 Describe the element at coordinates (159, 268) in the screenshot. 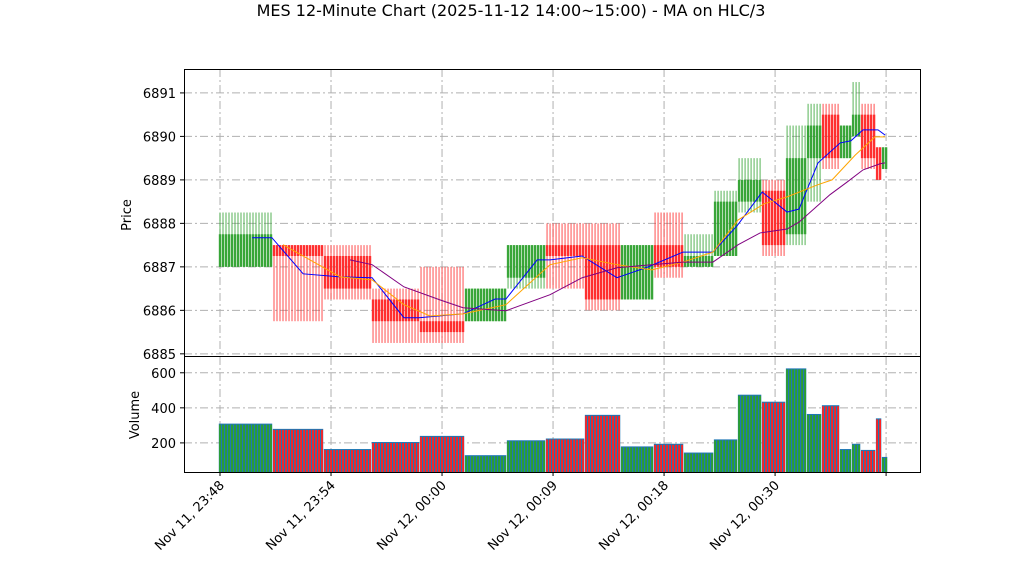

I see `y-tick-label: 6887` at that location.